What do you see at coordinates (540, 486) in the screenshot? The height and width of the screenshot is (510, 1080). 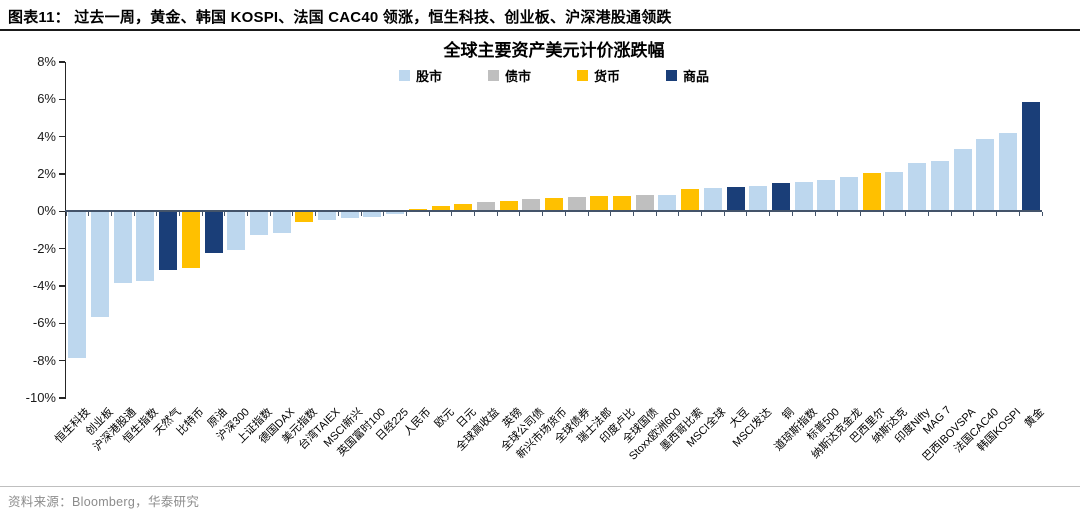 I see `footer-divider` at bounding box center [540, 486].